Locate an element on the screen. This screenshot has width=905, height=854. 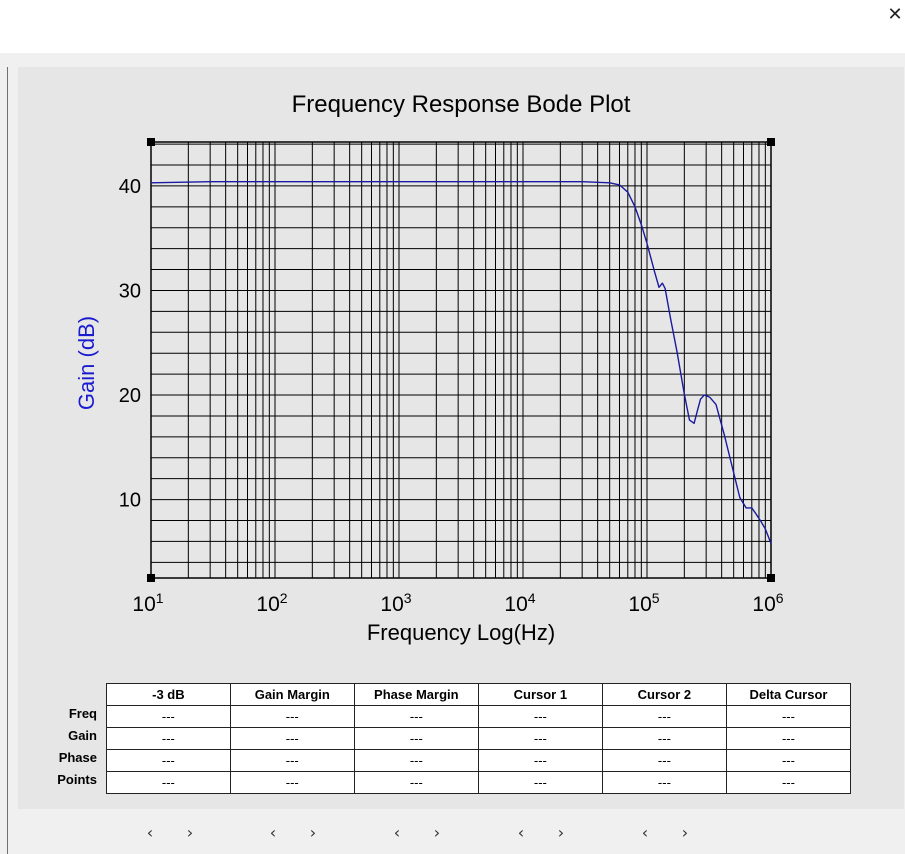
cursor-nav-4: ‹ › is located at coordinates (541, 833).